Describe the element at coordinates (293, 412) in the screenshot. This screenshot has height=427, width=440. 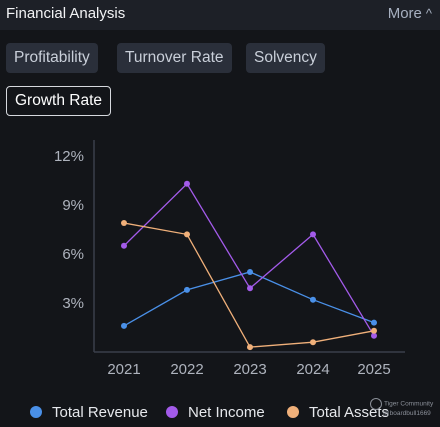
I see `legend-dot-total-assets` at that location.